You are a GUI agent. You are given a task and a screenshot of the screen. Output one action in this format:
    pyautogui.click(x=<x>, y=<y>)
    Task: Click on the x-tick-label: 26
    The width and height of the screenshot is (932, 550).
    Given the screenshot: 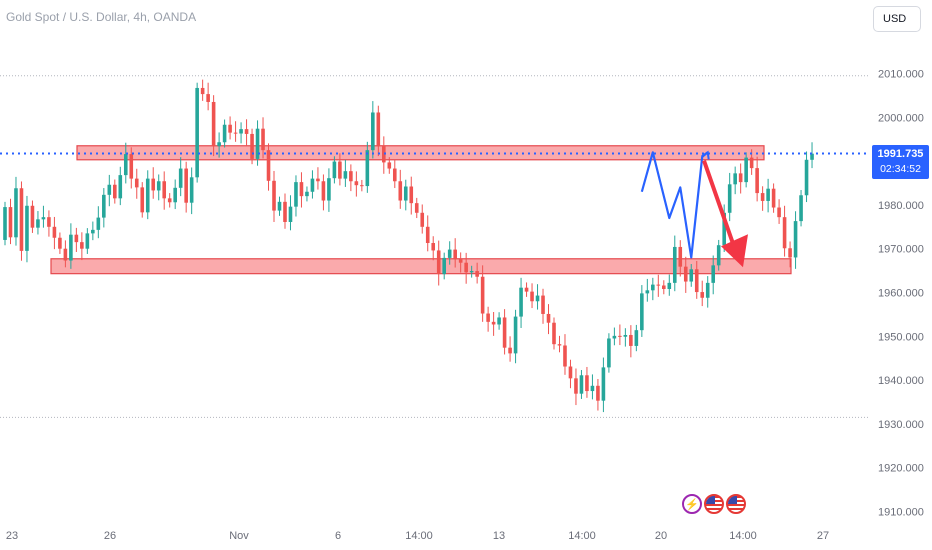 What is the action you would take?
    pyautogui.click(x=110, y=536)
    